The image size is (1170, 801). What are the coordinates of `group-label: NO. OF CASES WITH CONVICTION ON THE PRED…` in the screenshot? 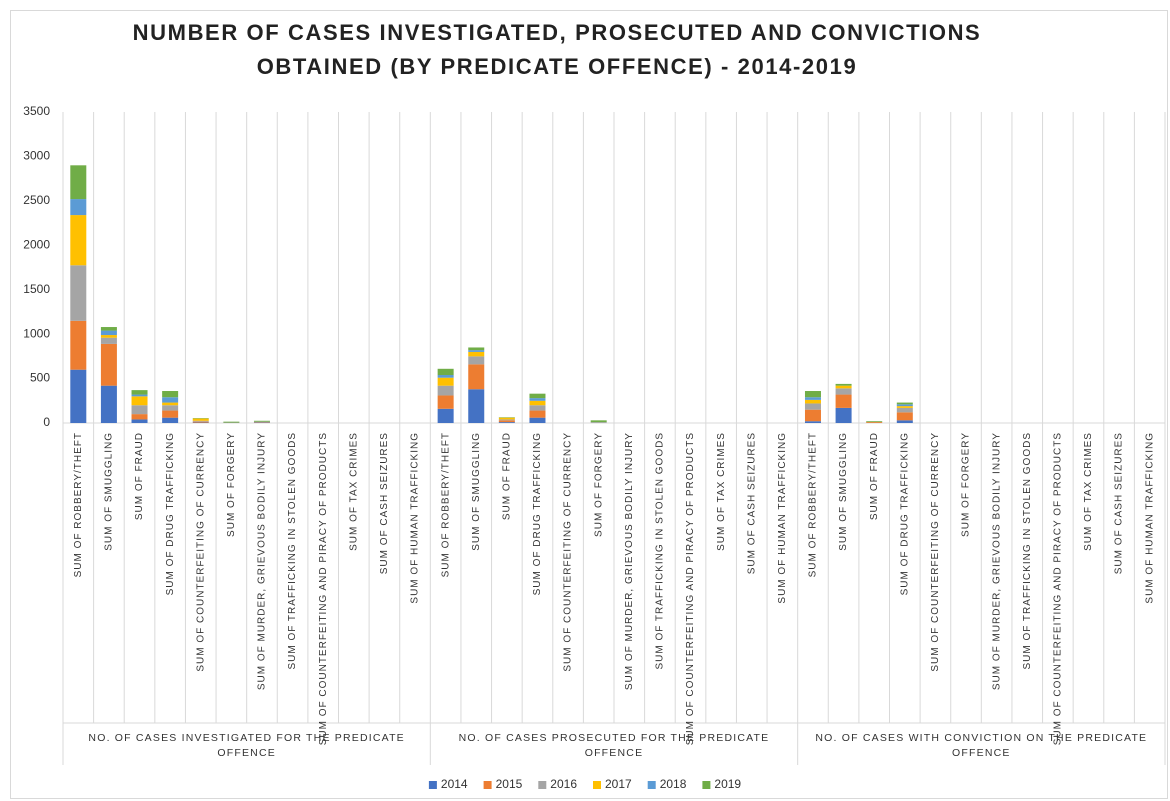 It's located at (981, 745).